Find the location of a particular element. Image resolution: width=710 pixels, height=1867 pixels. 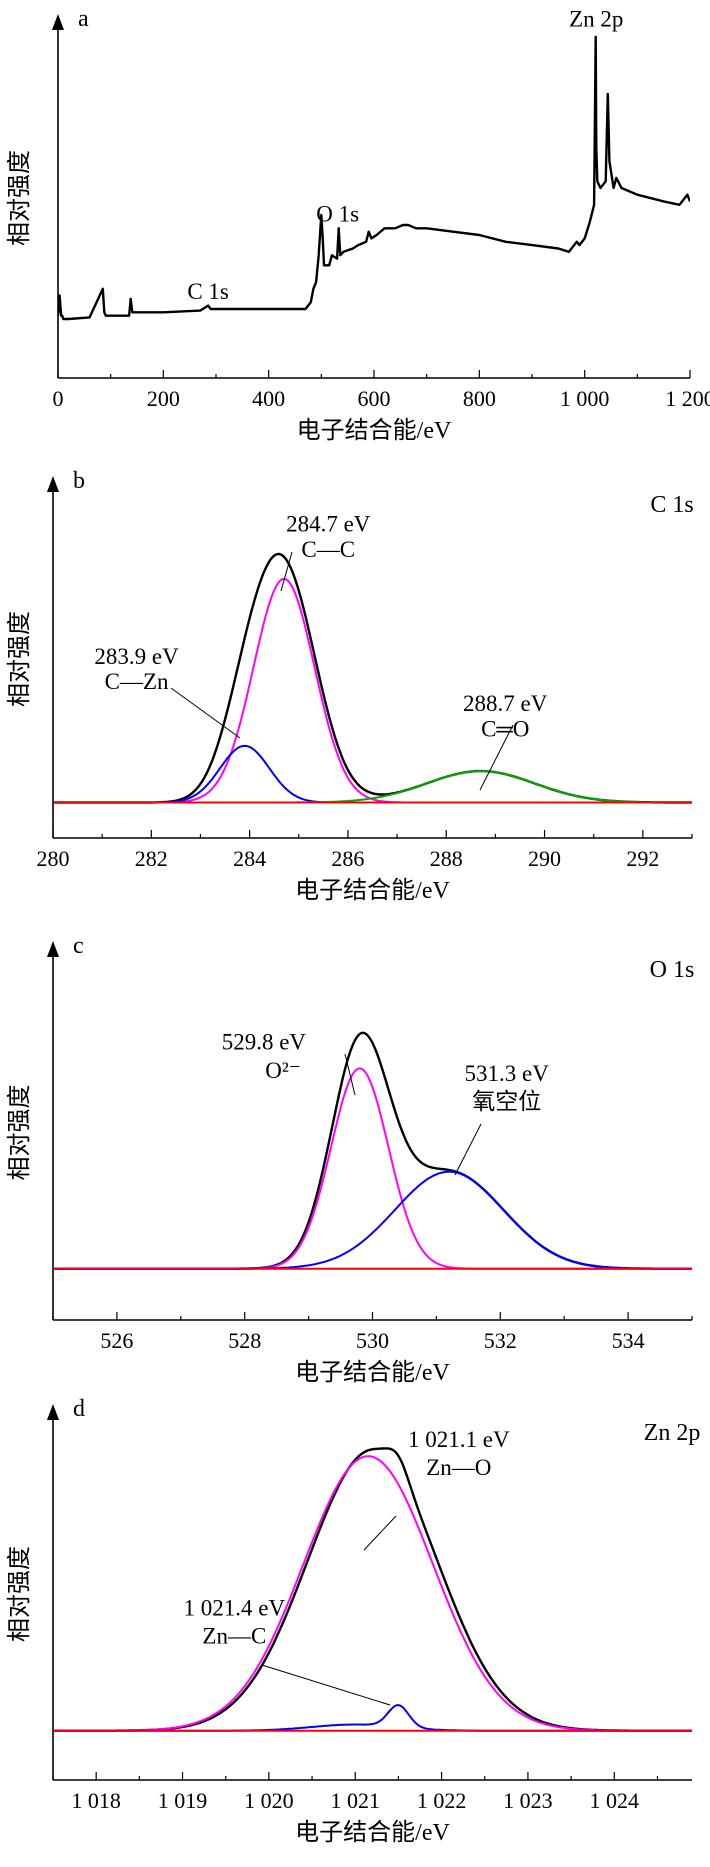

peak-annotation: C—C is located at coordinates (328, 549).